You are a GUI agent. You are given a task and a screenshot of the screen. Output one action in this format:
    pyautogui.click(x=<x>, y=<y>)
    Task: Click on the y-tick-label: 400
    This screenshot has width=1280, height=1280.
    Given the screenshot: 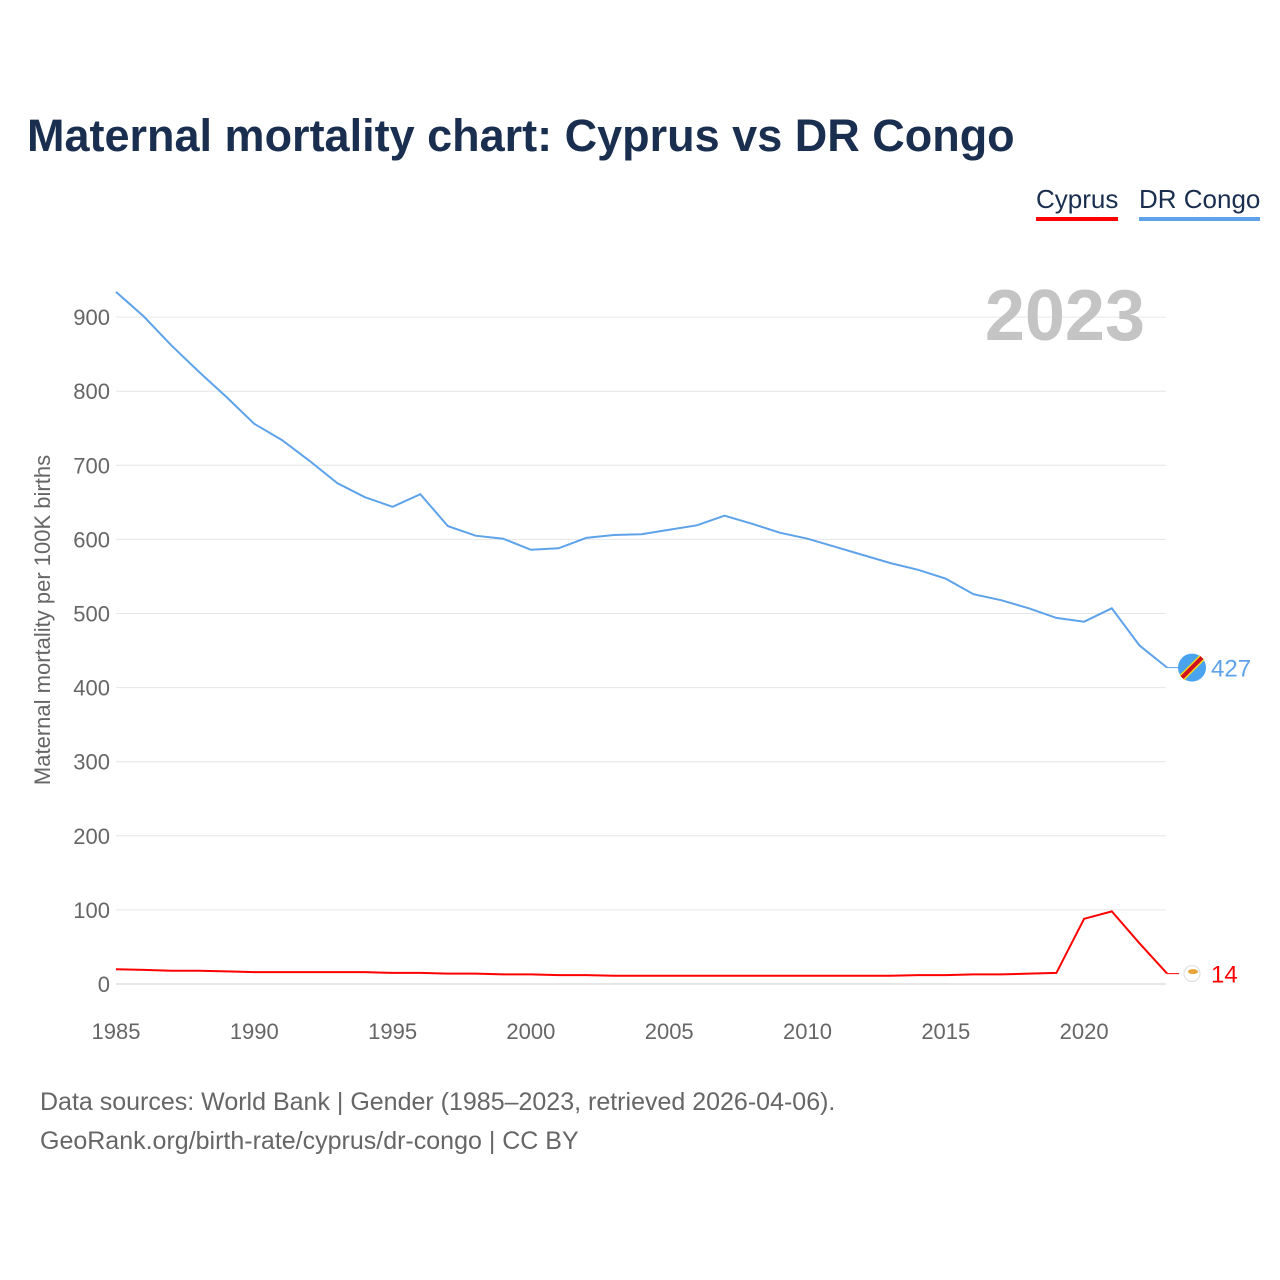 What is the action you would take?
    pyautogui.click(x=91, y=688)
    